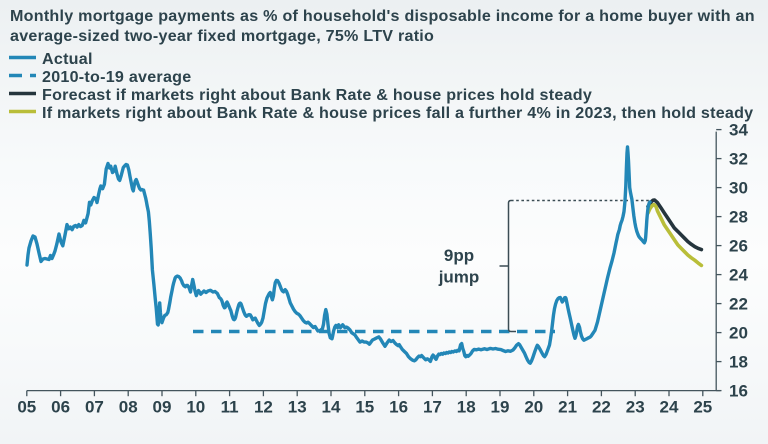 The width and height of the screenshot is (768, 444). Describe the element at coordinates (162, 407) in the screenshot. I see `svg-text: 09` at that location.